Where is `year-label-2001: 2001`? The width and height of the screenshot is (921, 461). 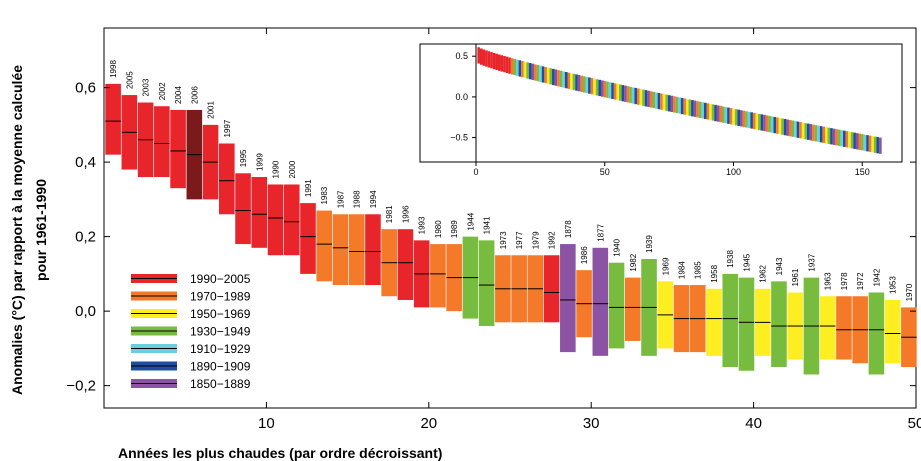
year-label-2001: 2001 is located at coordinates (211, 110).